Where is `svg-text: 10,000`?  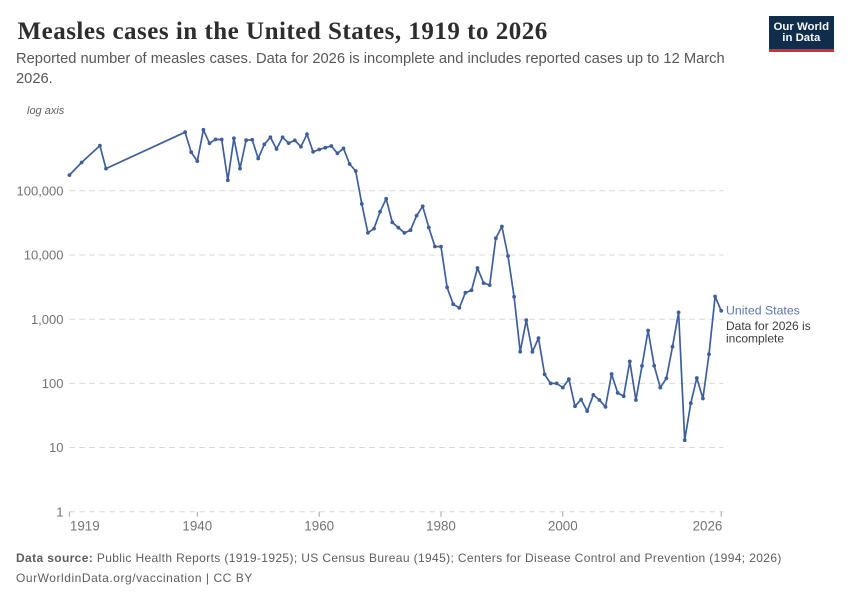
svg-text: 10,000 is located at coordinates (44, 255).